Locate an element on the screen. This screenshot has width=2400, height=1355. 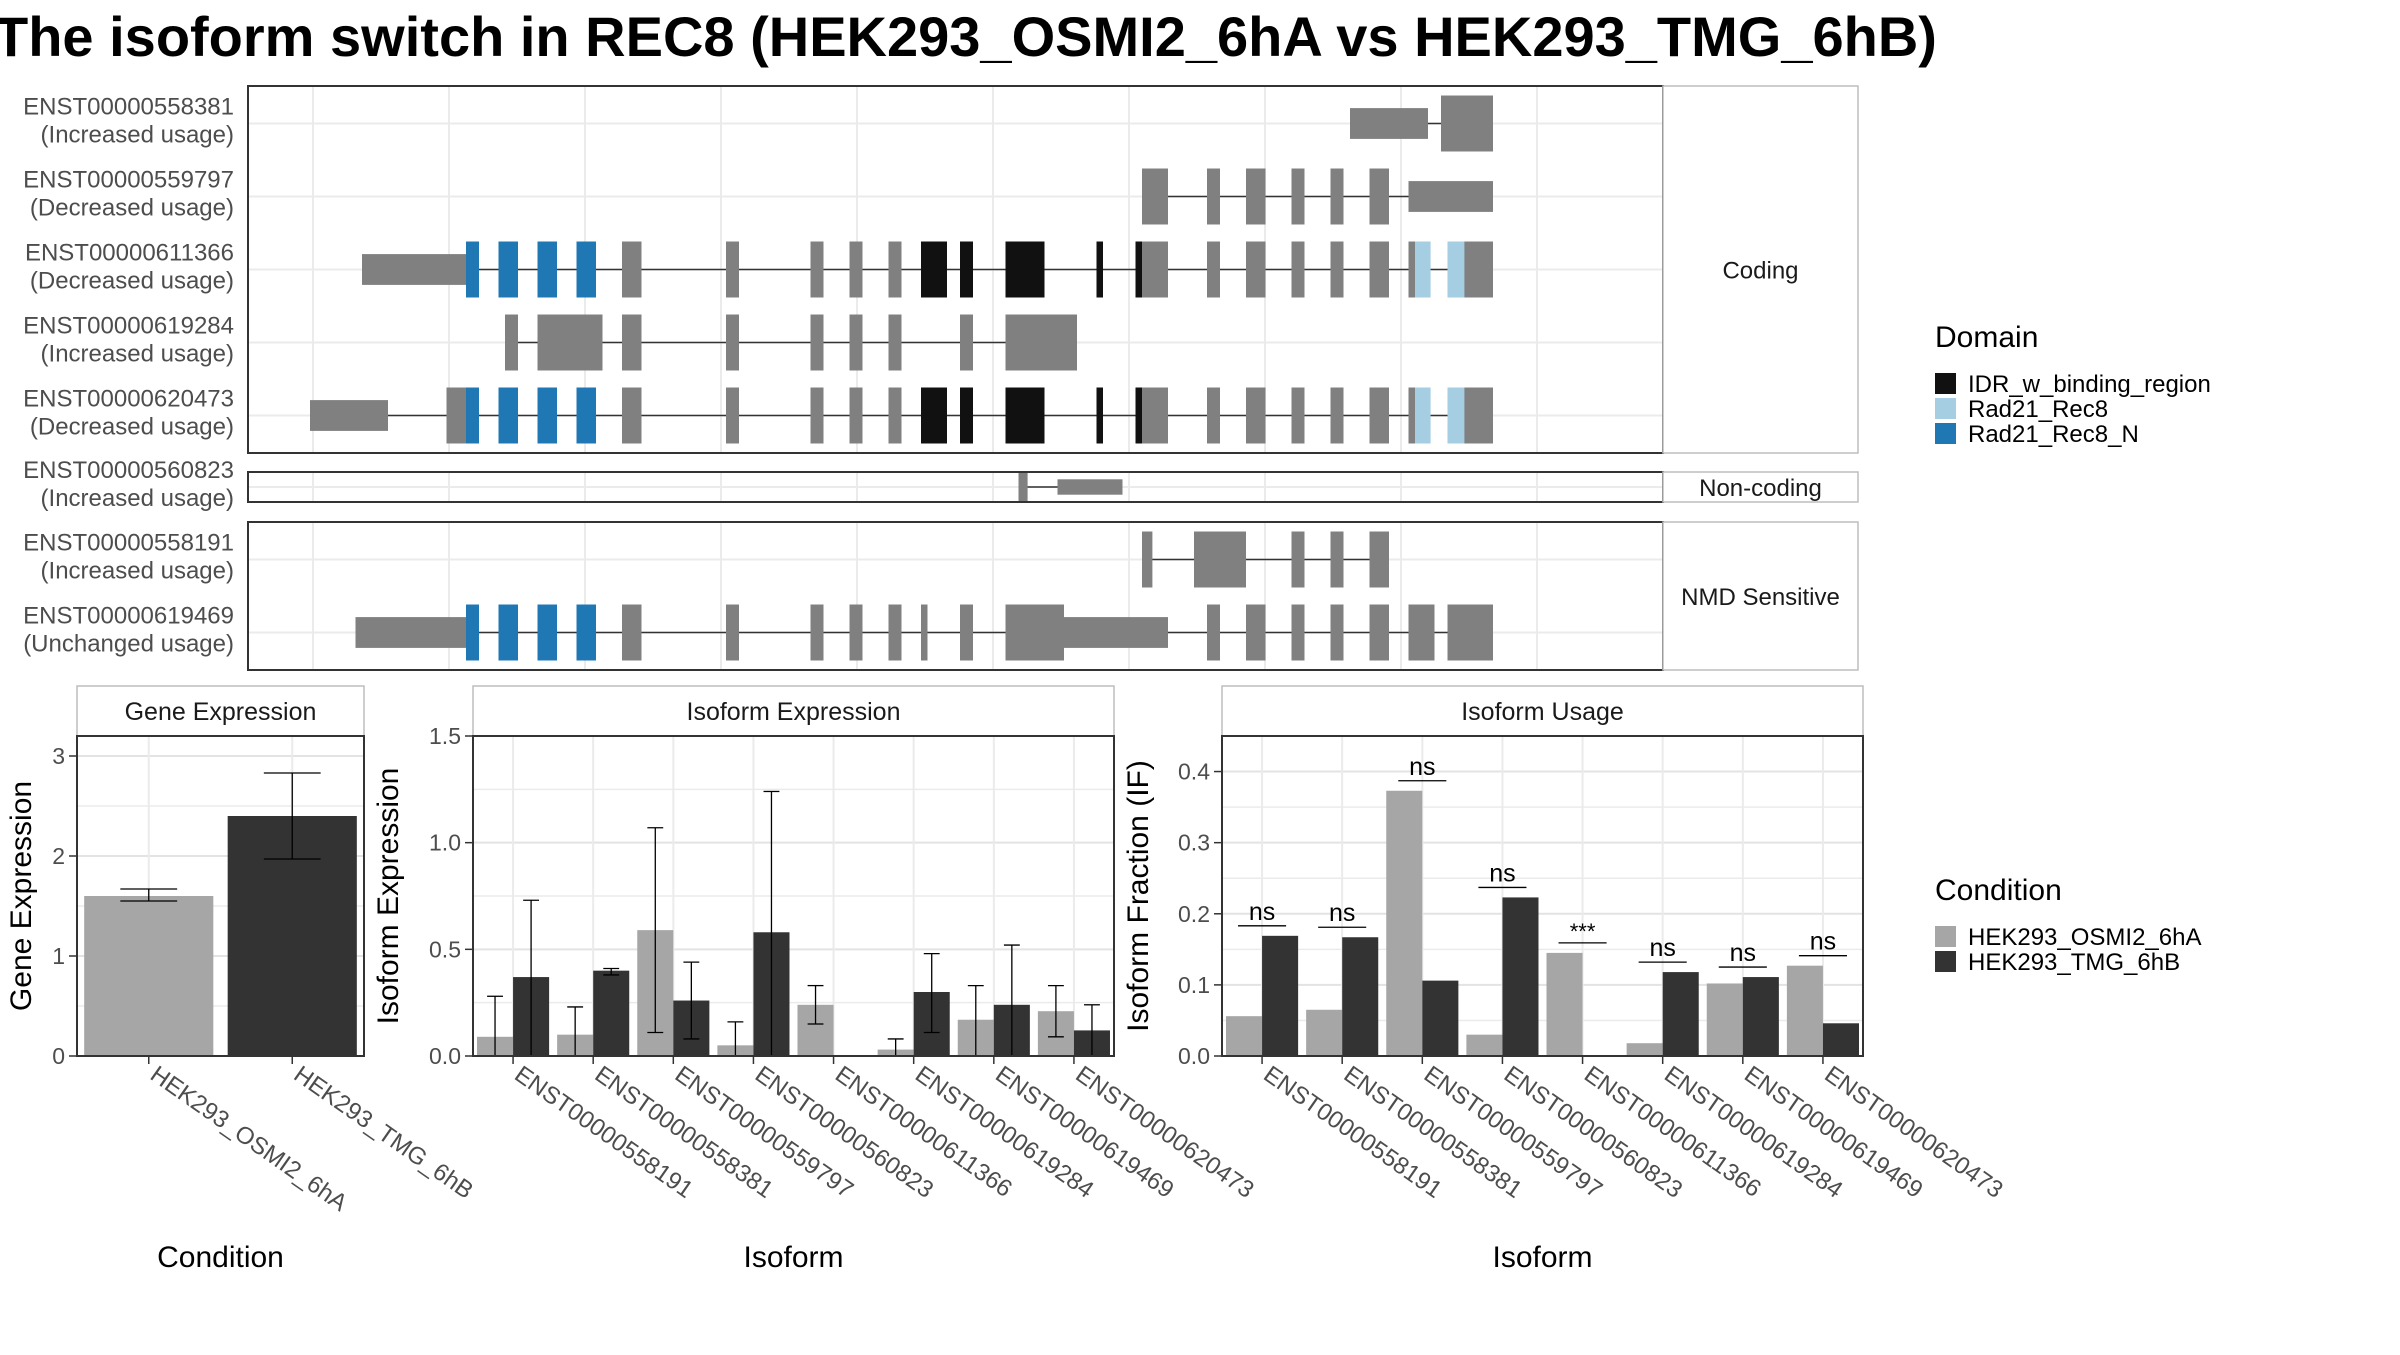
isoform-label-id: ENST00000619284 is located at coordinates (128, 326).